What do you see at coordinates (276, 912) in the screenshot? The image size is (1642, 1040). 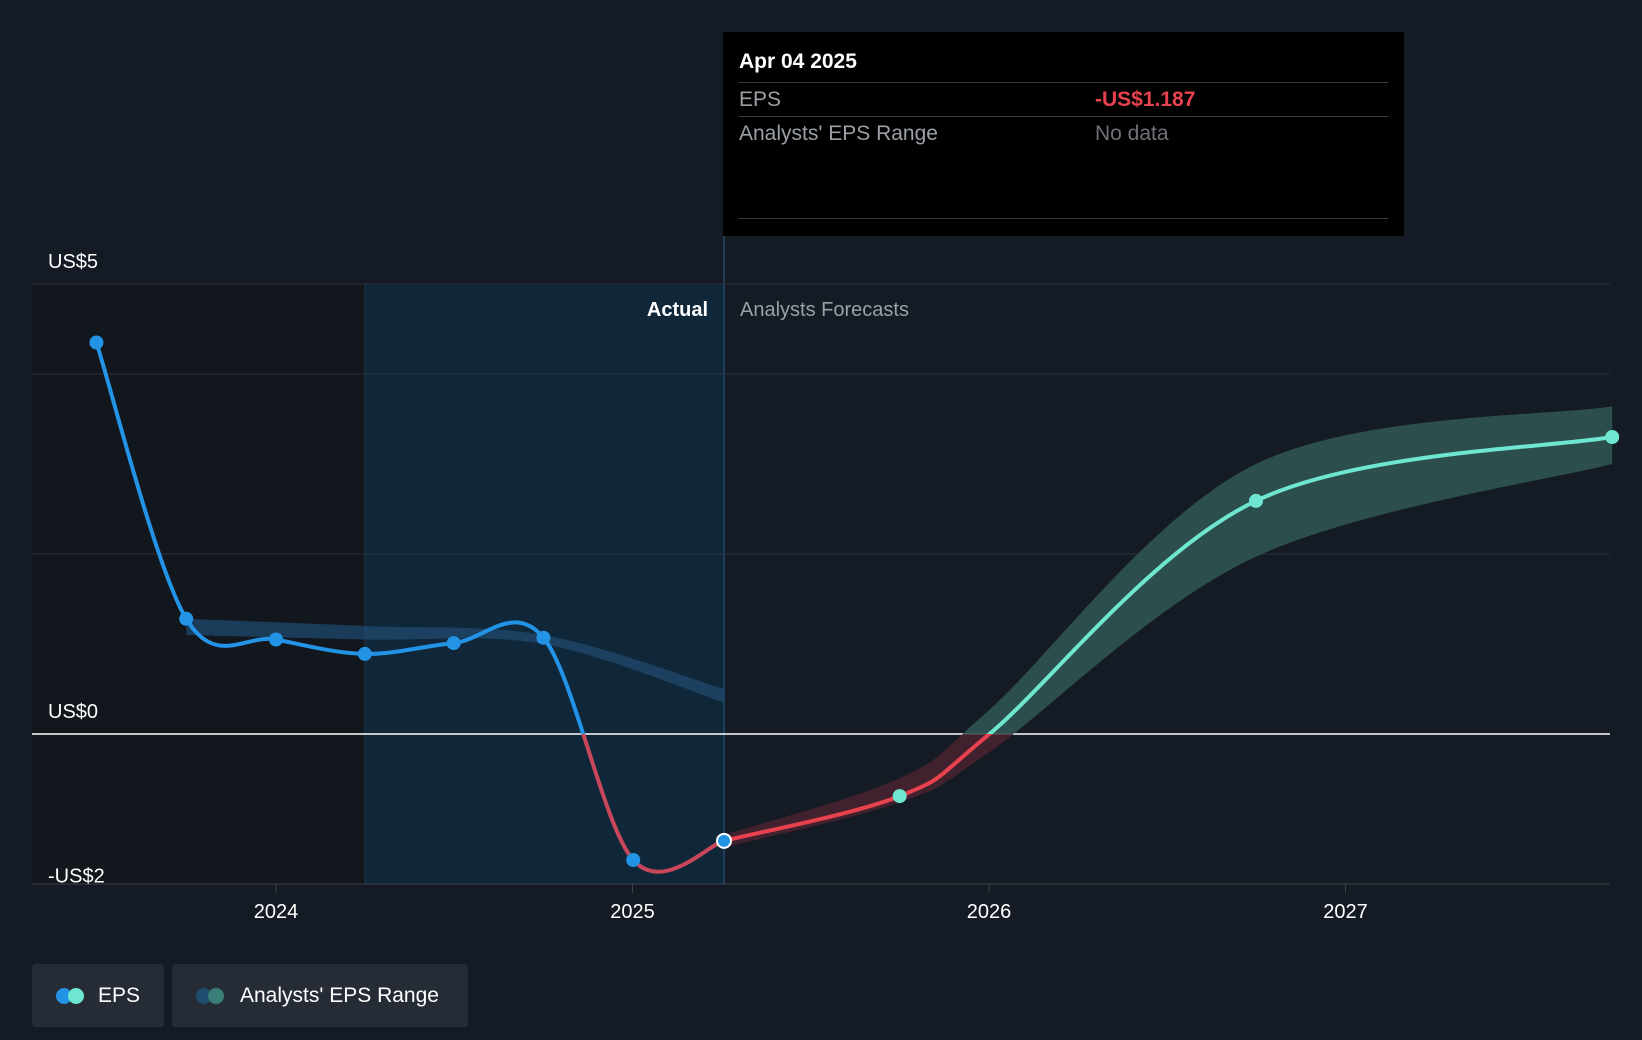 I see `x-axis-label: 2024` at bounding box center [276, 912].